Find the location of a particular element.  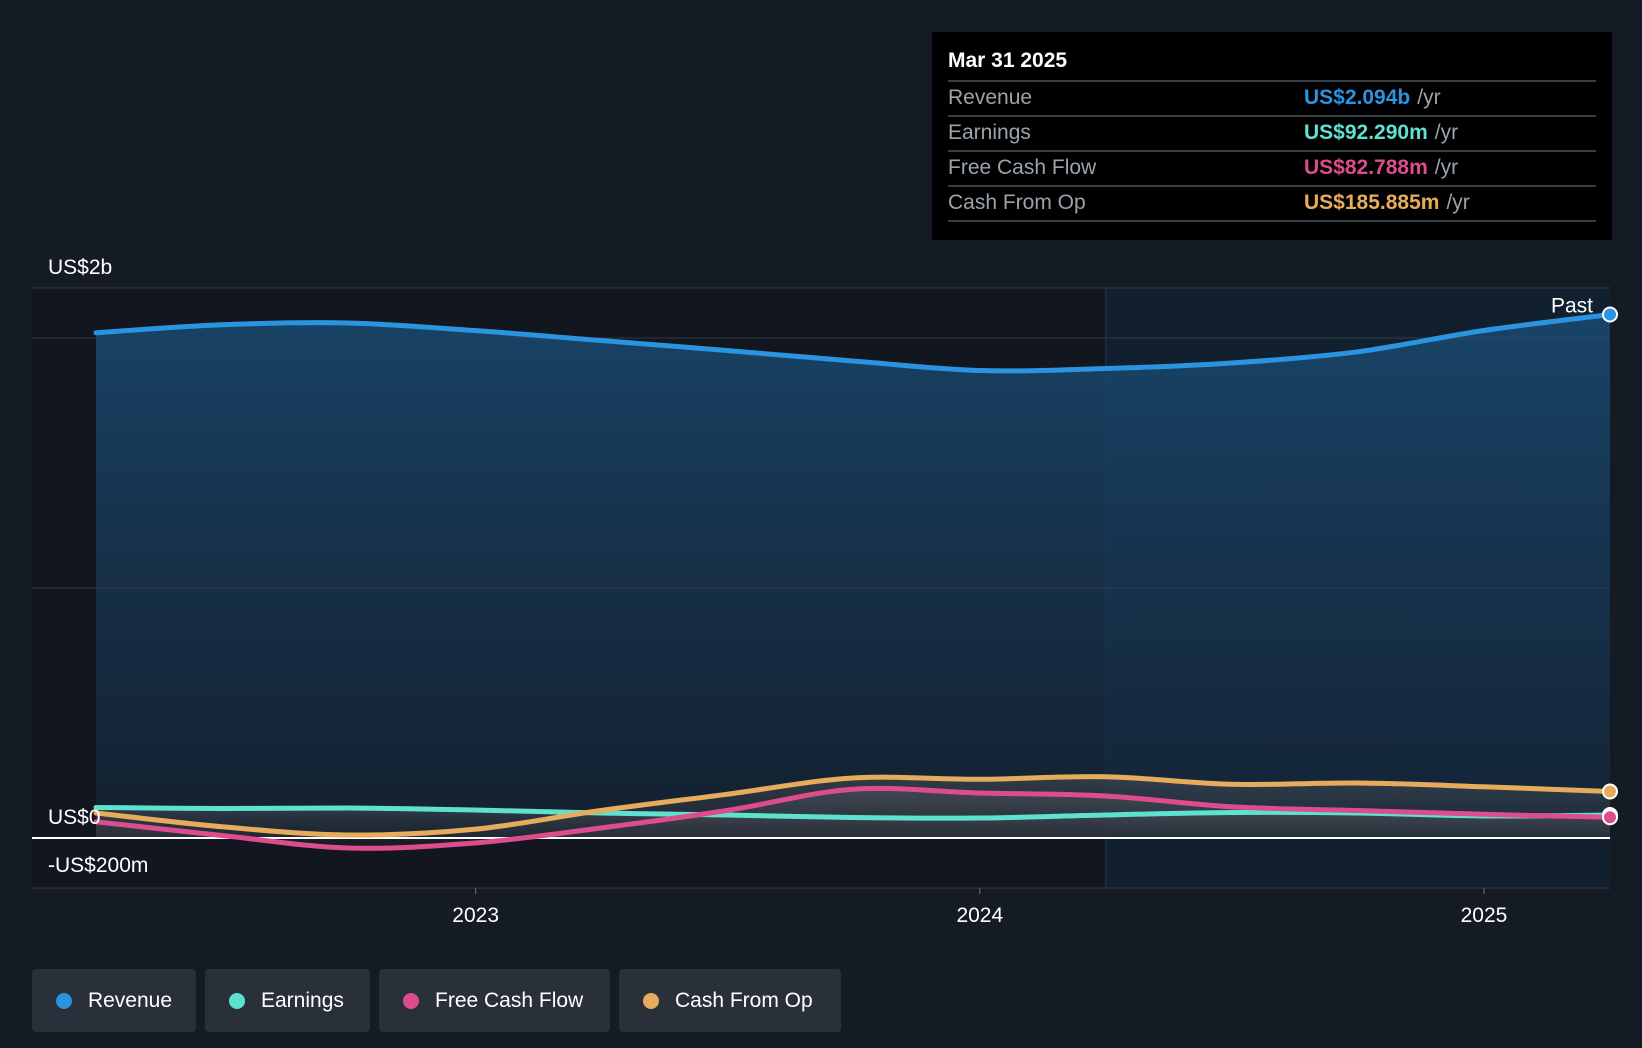

earnings-dot-icon is located at coordinates (237, 1000).